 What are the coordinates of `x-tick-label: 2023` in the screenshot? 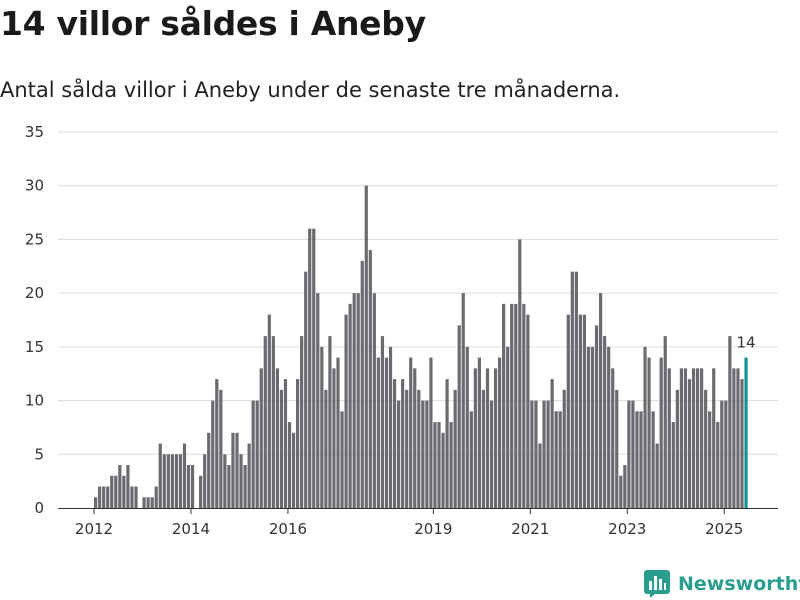 It's located at (627, 529).